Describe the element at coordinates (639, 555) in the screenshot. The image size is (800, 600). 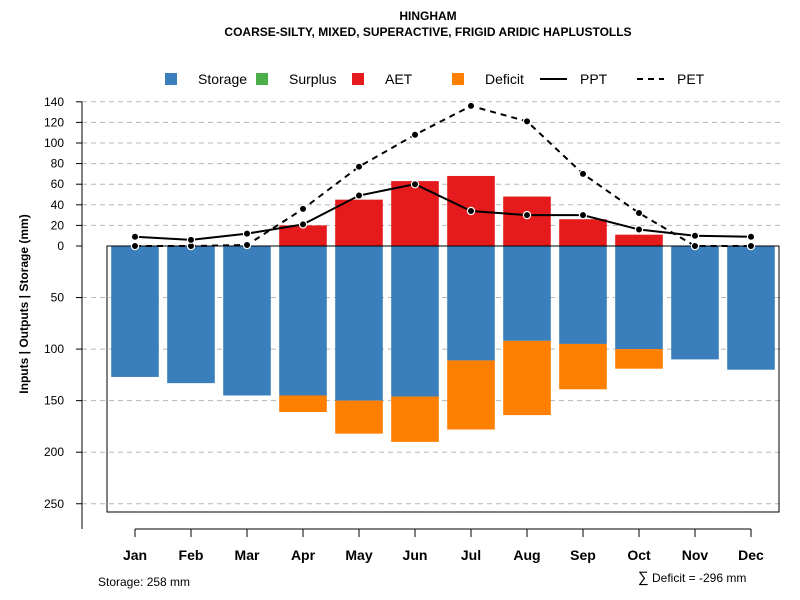
I see `x-tick-label: Oct` at that location.